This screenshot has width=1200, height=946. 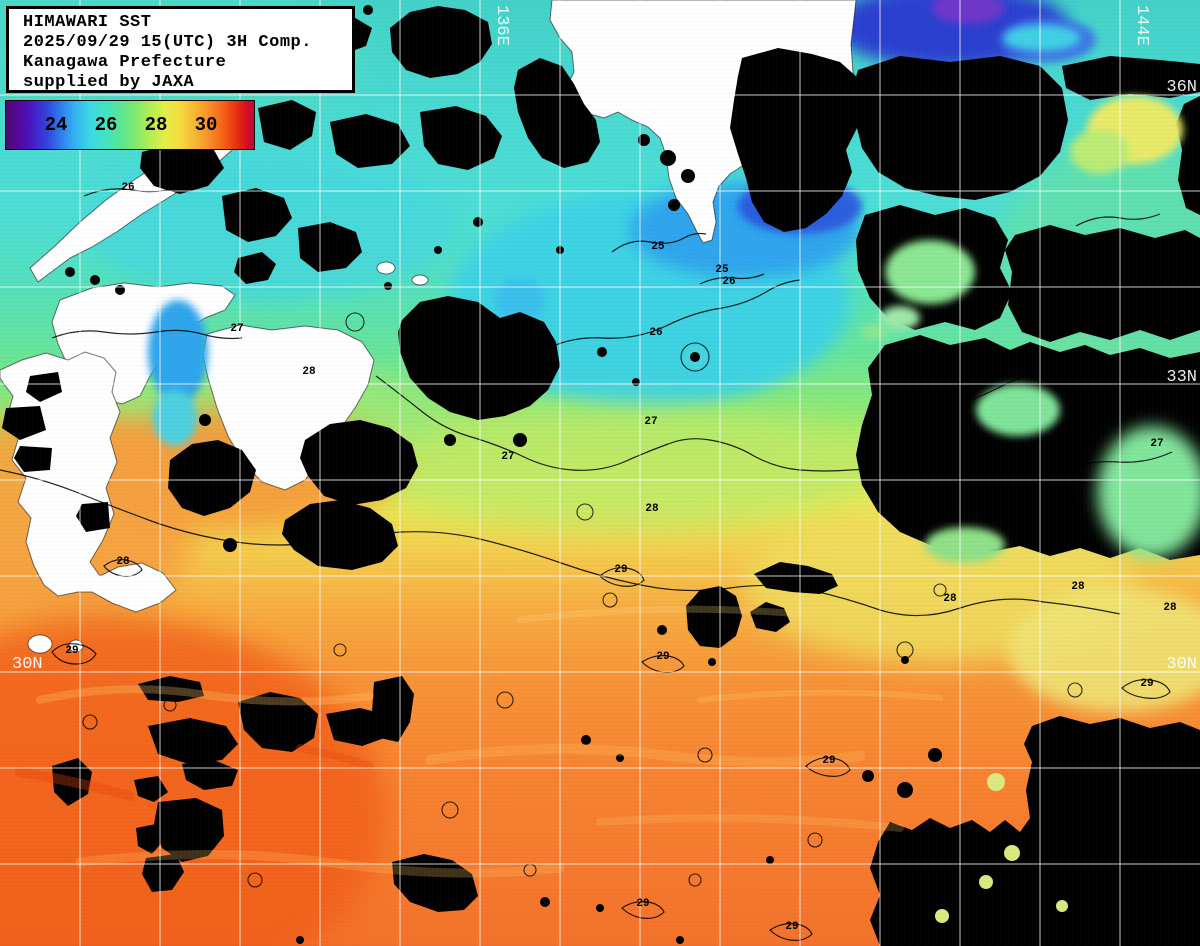 What do you see at coordinates (1181, 377) in the screenshot?
I see `grid-coordinate-label: 33N` at bounding box center [1181, 377].